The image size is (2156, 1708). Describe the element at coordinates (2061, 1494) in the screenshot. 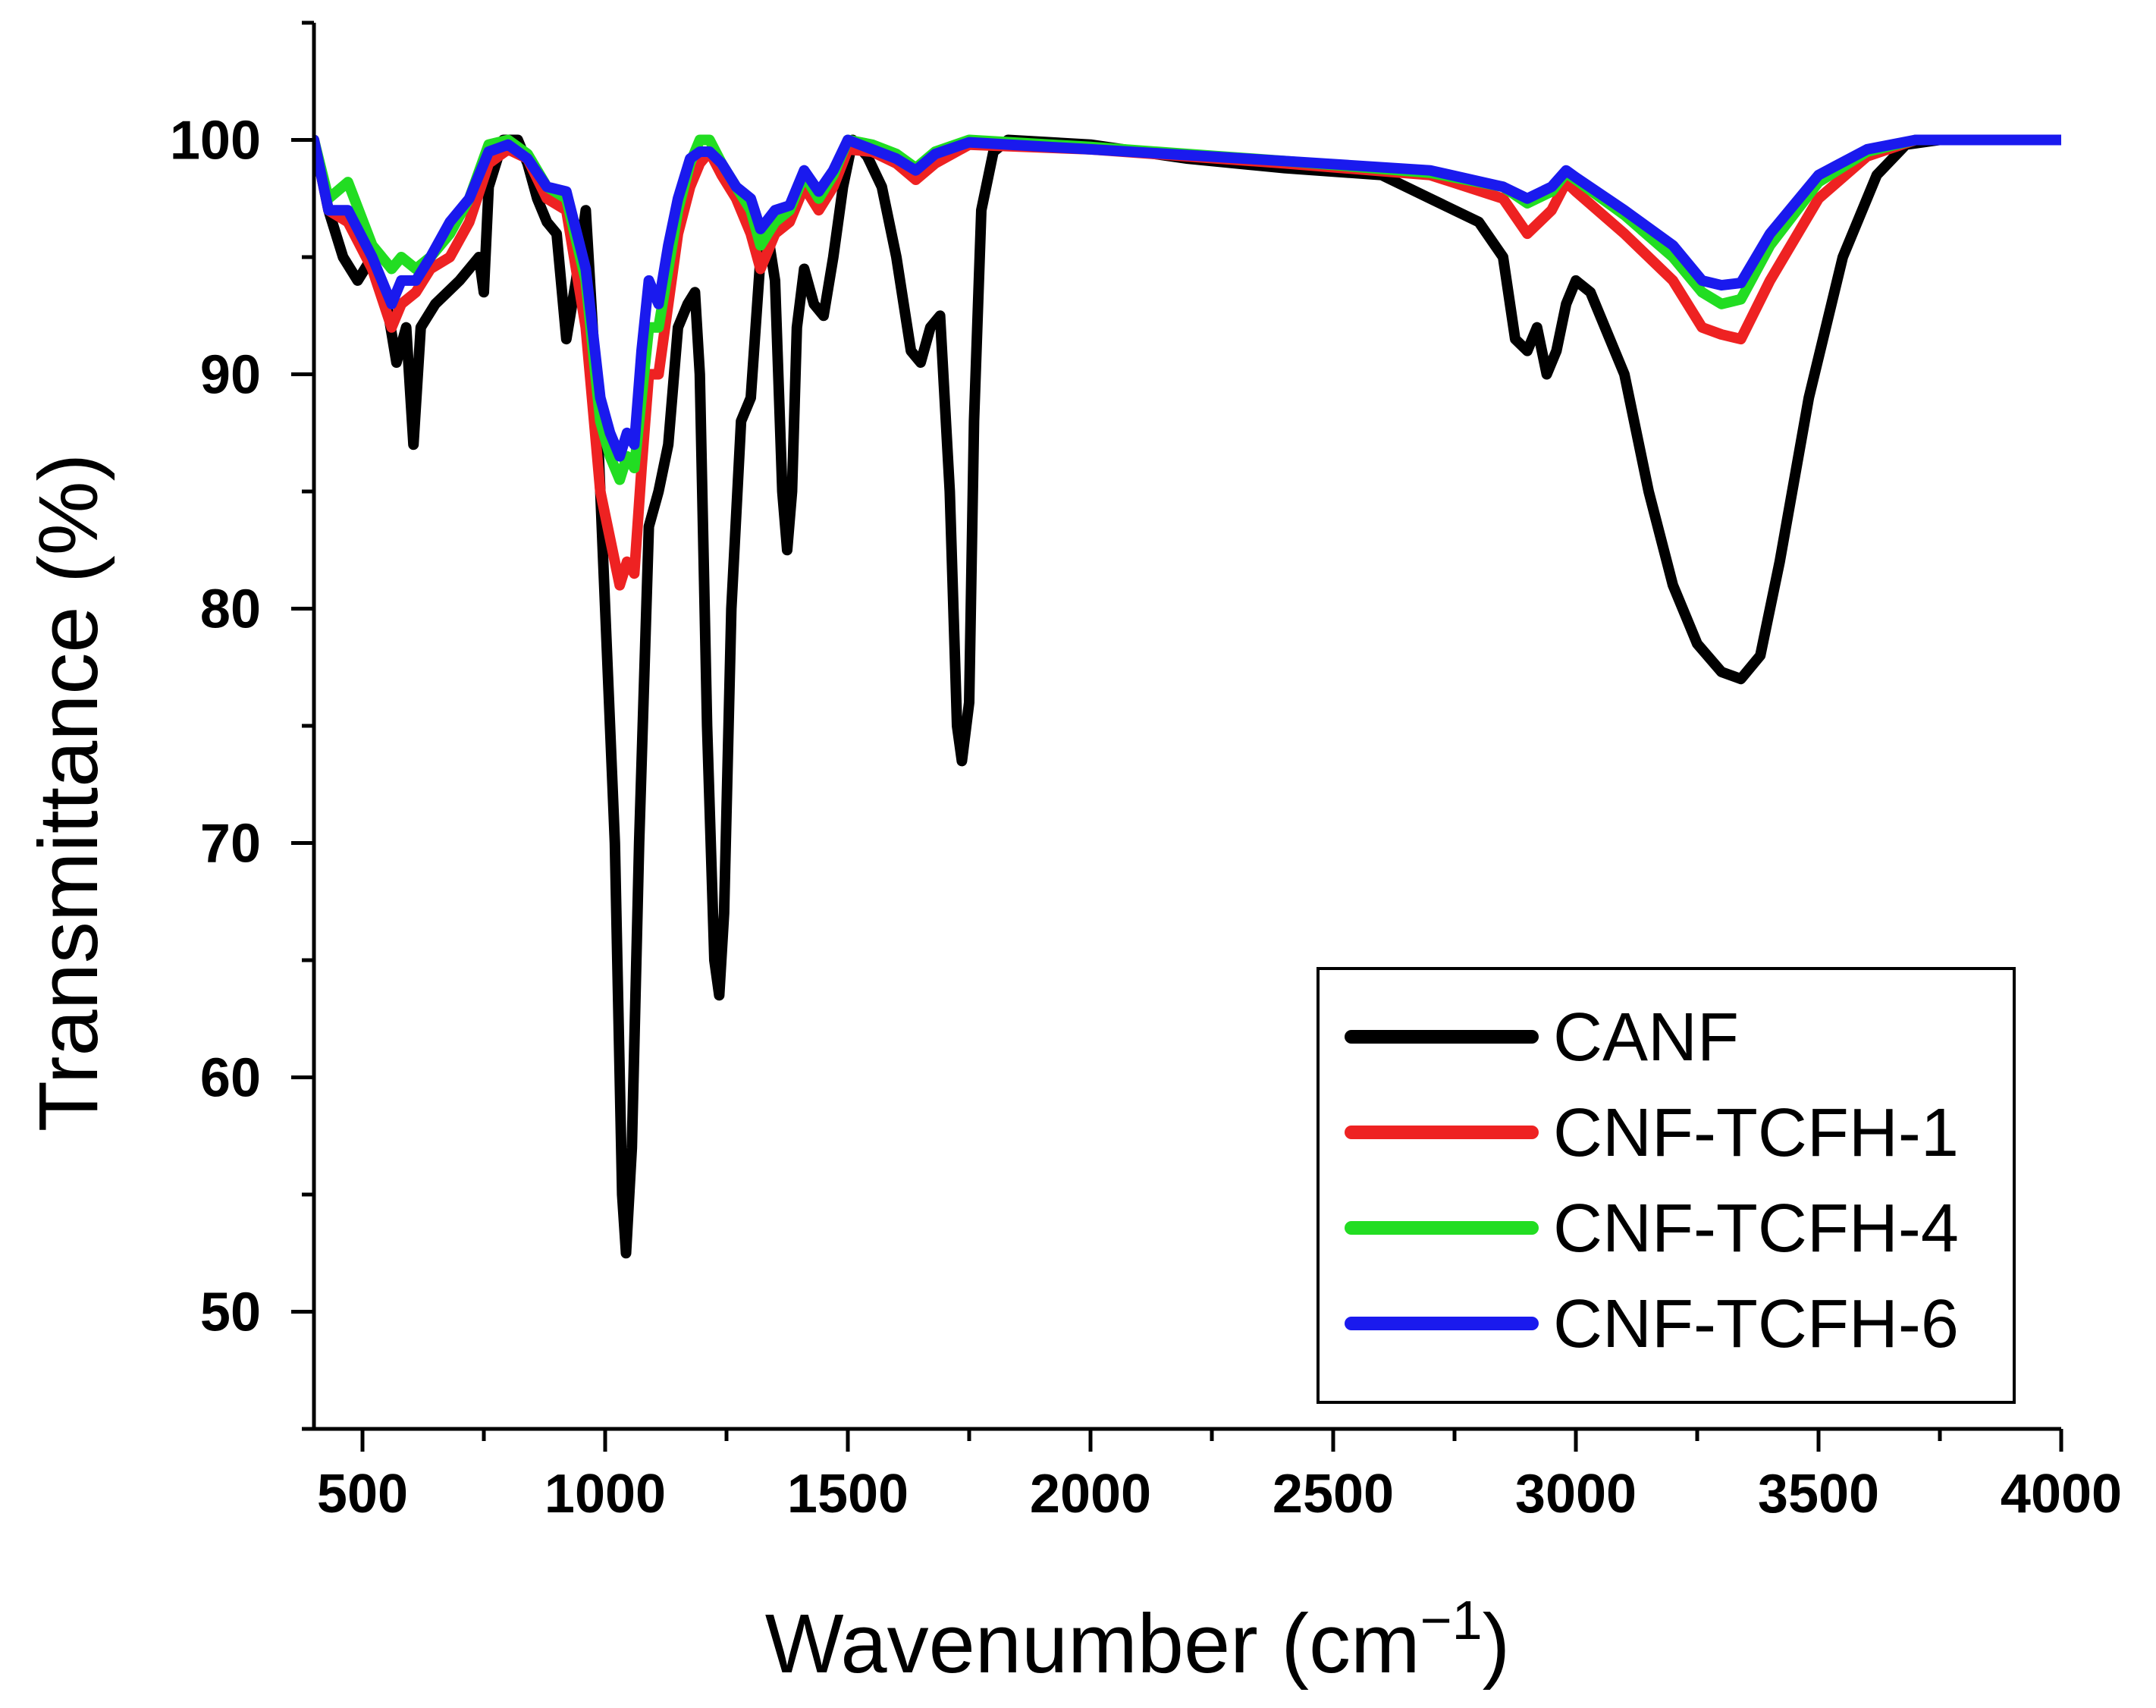

I see `x-tick-label: 4000` at that location.